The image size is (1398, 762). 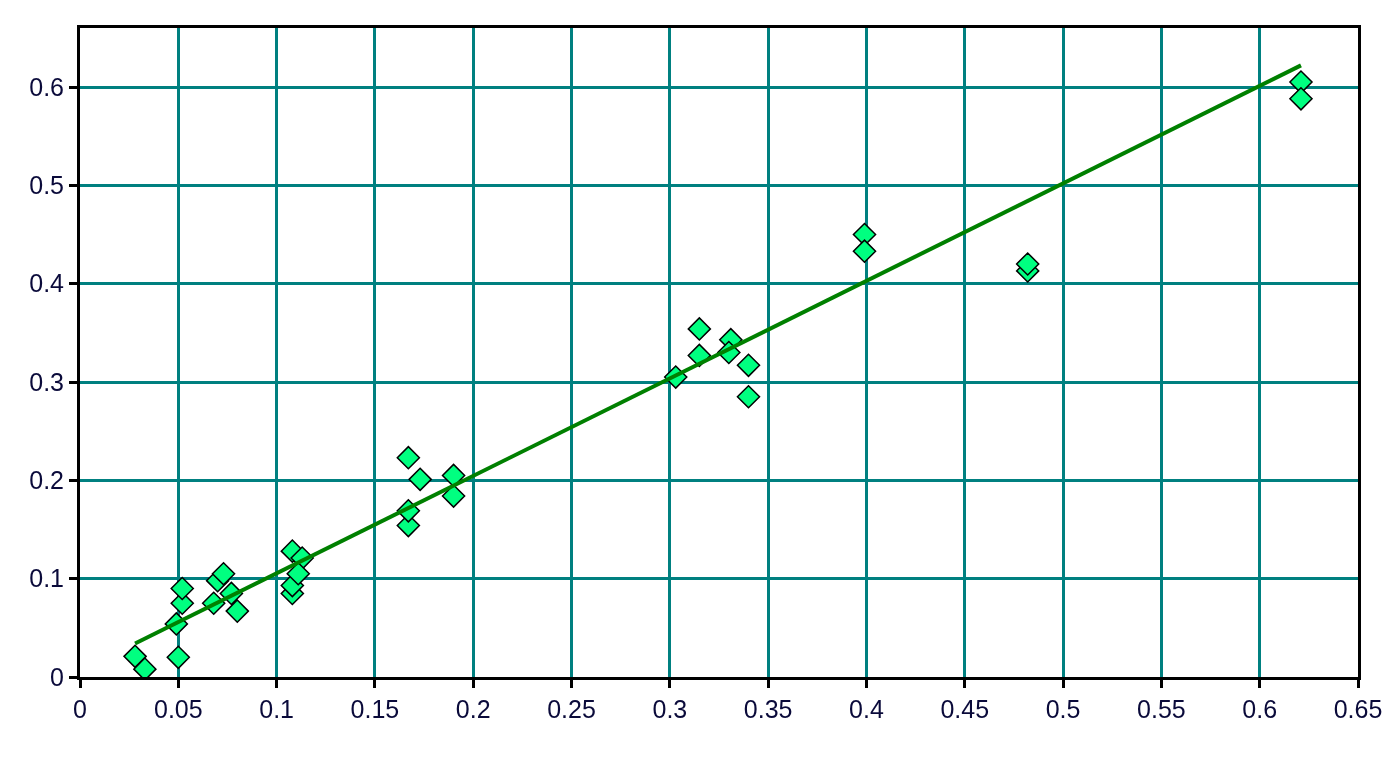 What do you see at coordinates (80, 709) in the screenshot?
I see `x-tick-label: 0` at bounding box center [80, 709].